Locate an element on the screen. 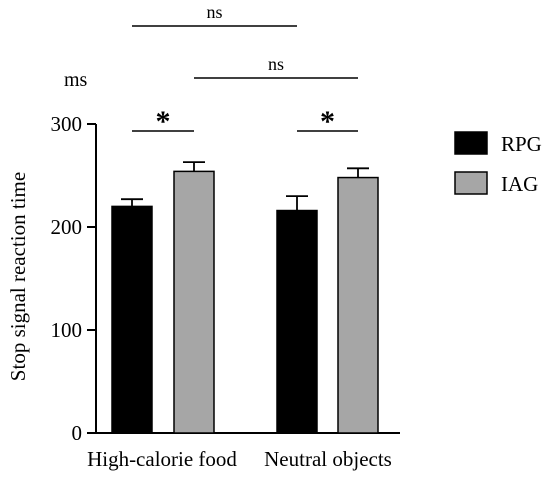 The image size is (550, 479). legend-label-rpg: RPG is located at coordinates (521, 144).